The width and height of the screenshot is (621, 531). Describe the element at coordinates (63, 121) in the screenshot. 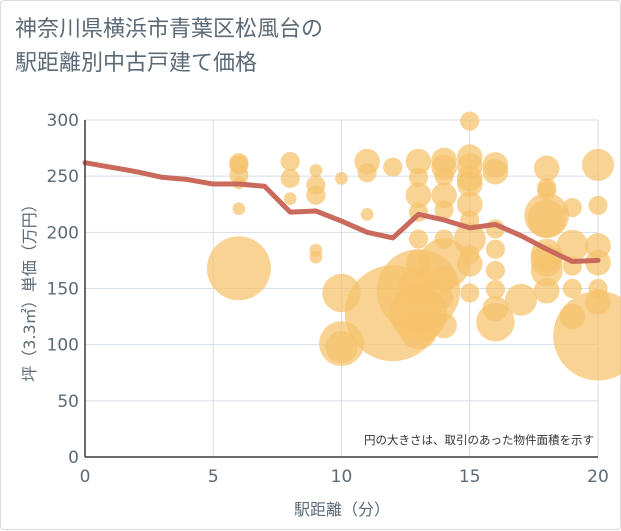

I see `y-tick-label: 300` at that location.